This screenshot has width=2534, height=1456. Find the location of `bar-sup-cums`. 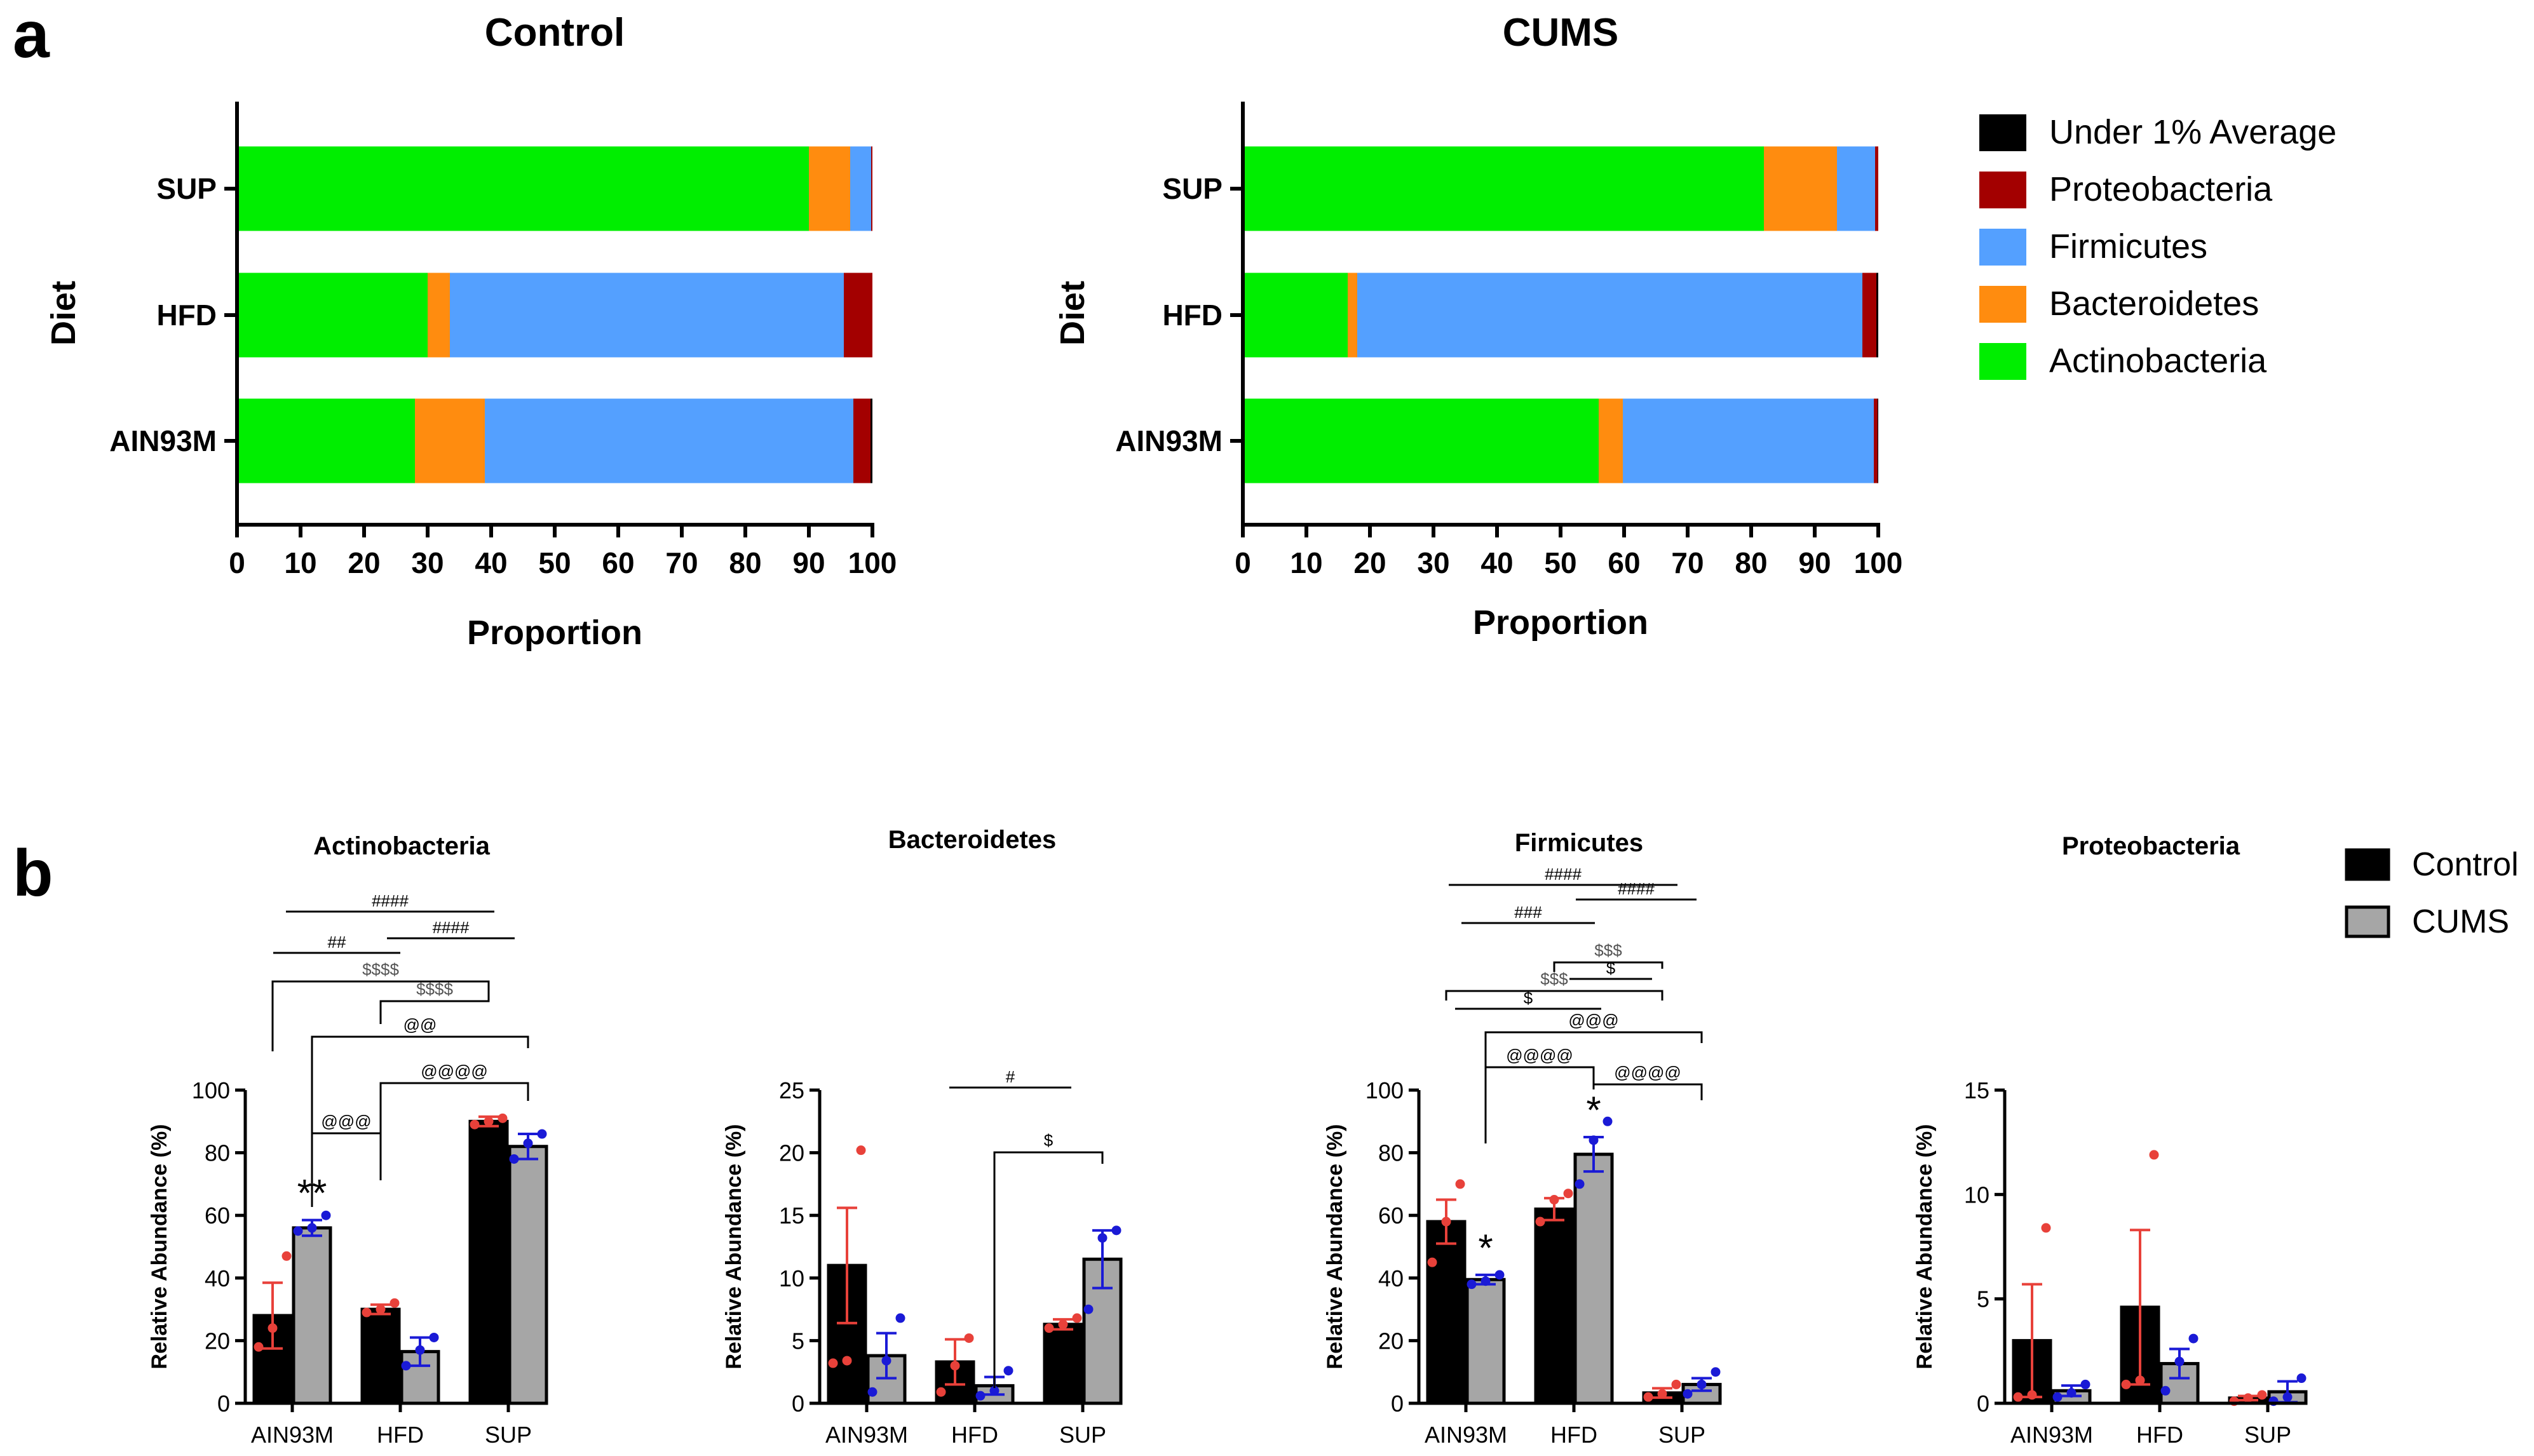

bar-sup-cums is located at coordinates (528, 1275).